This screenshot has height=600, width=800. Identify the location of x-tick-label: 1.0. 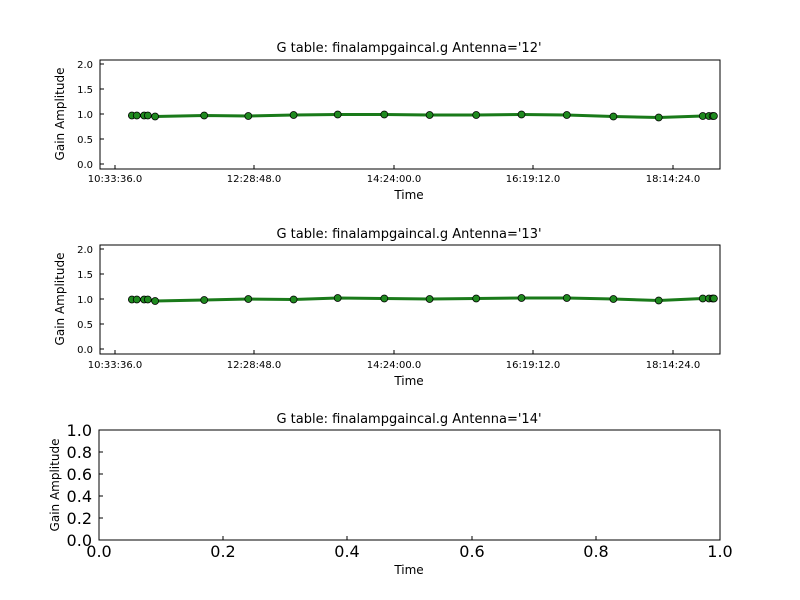
(719, 551).